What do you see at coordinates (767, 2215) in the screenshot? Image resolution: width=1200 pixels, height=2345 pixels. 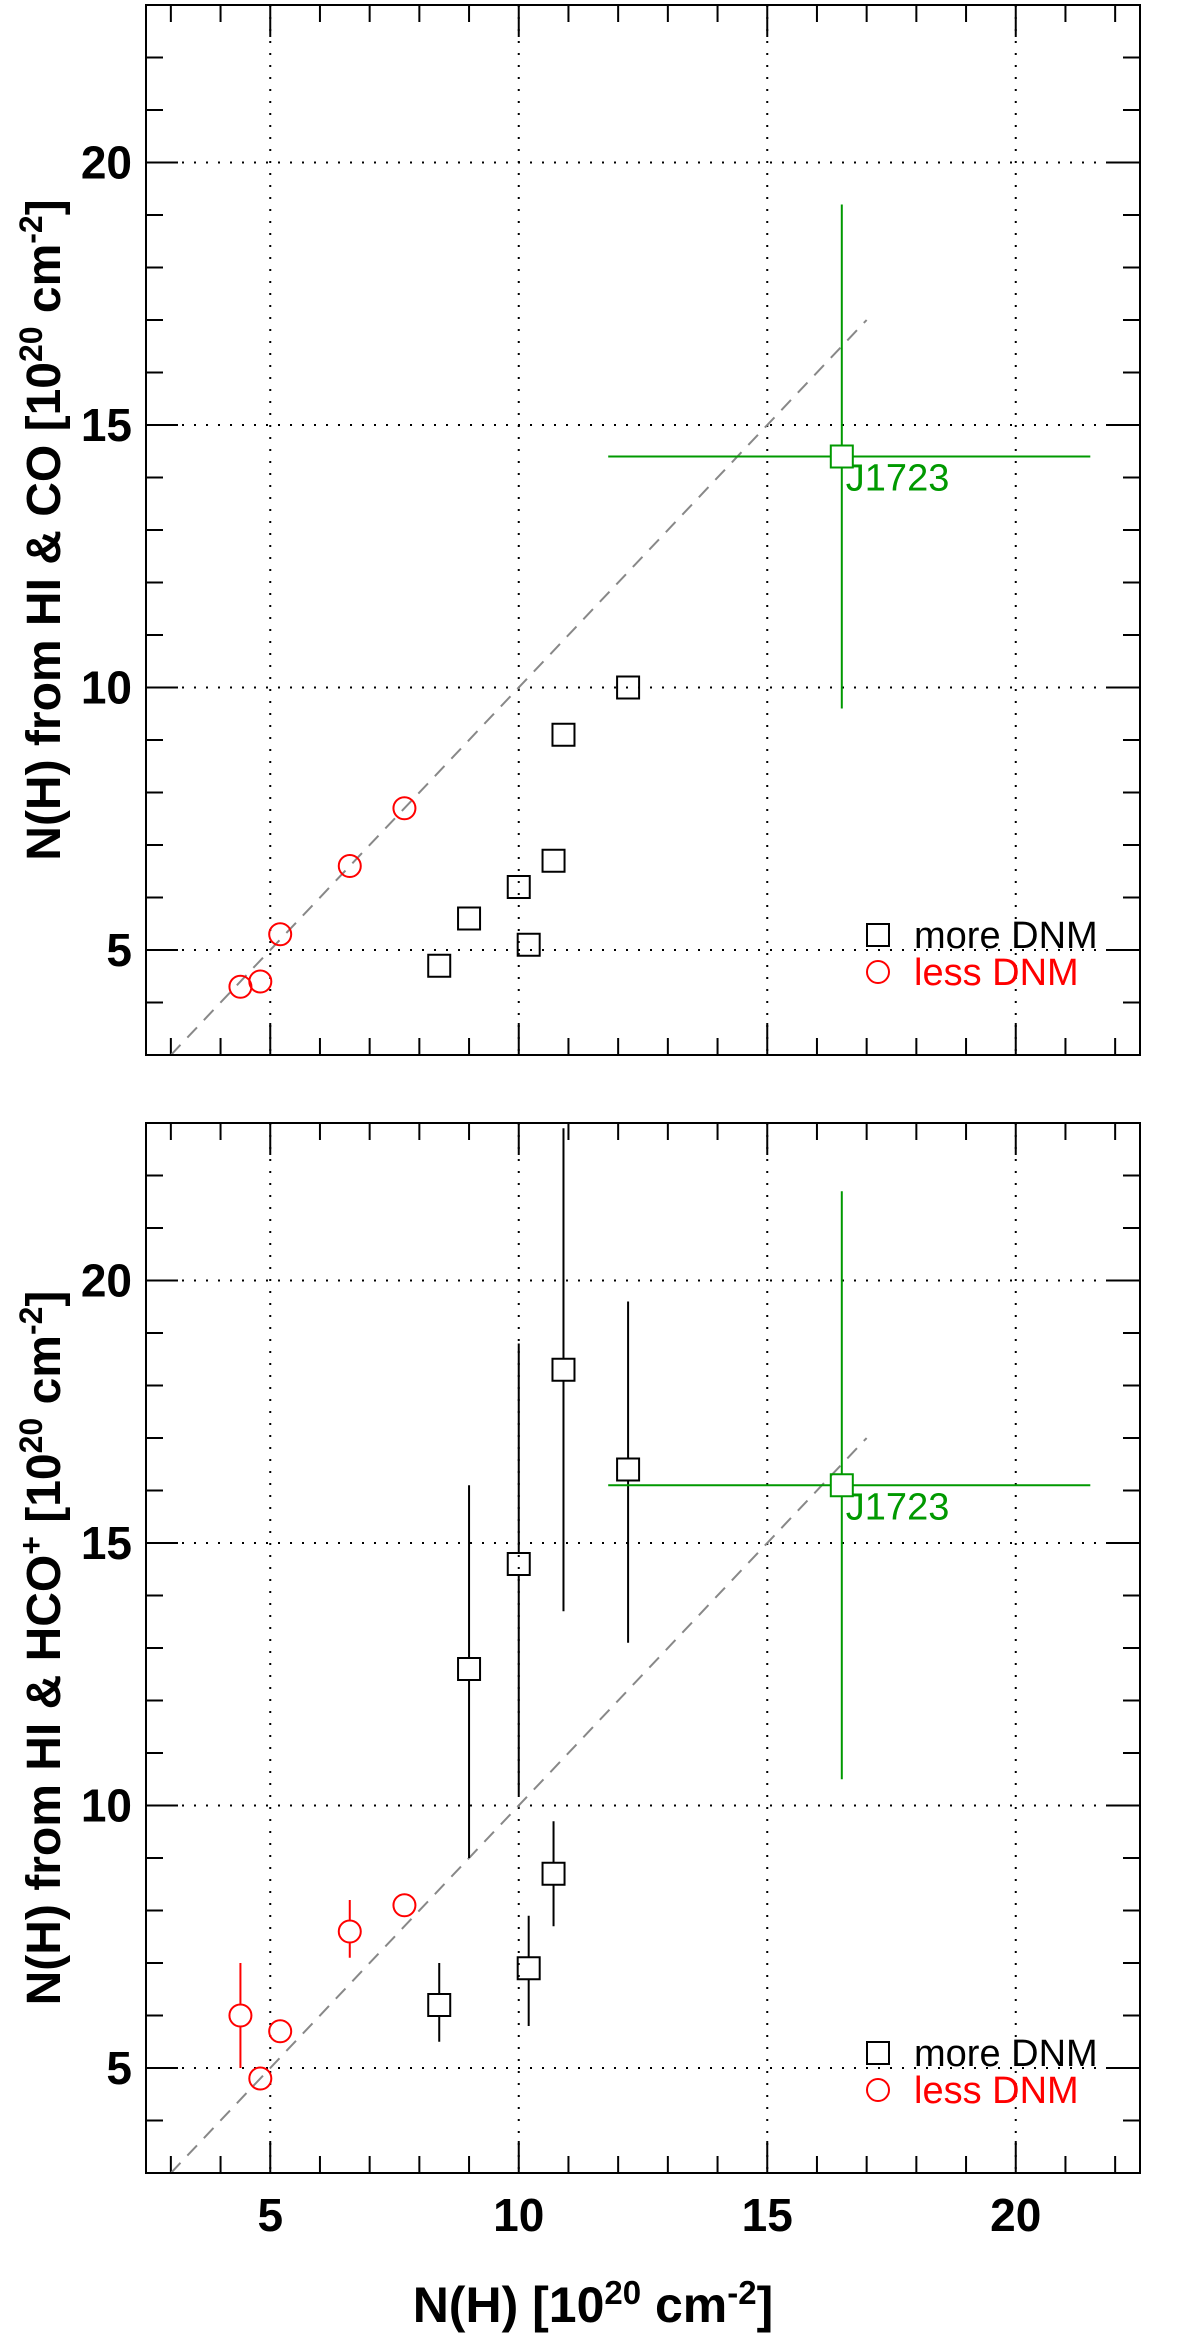 I see `x-tick-label: 15` at bounding box center [767, 2215].